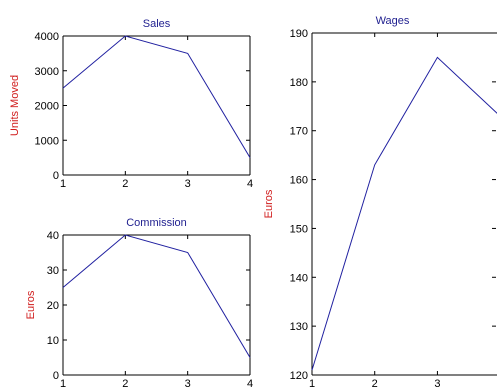 The image size is (497, 390). I want to click on wages-ytick-label: 180, so click(299, 83).